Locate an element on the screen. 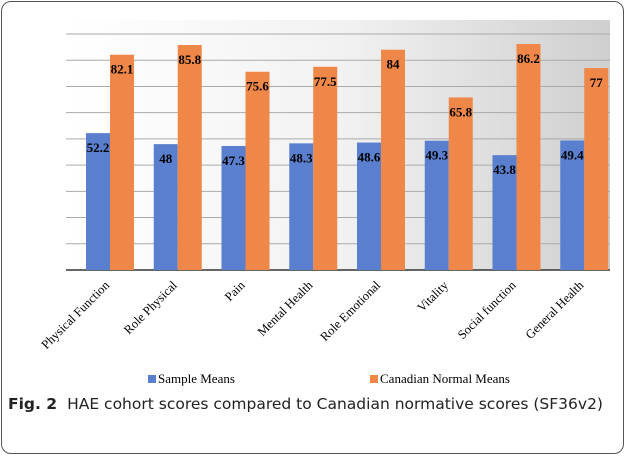  x-tick-label: Mental Health is located at coordinates (285, 308).